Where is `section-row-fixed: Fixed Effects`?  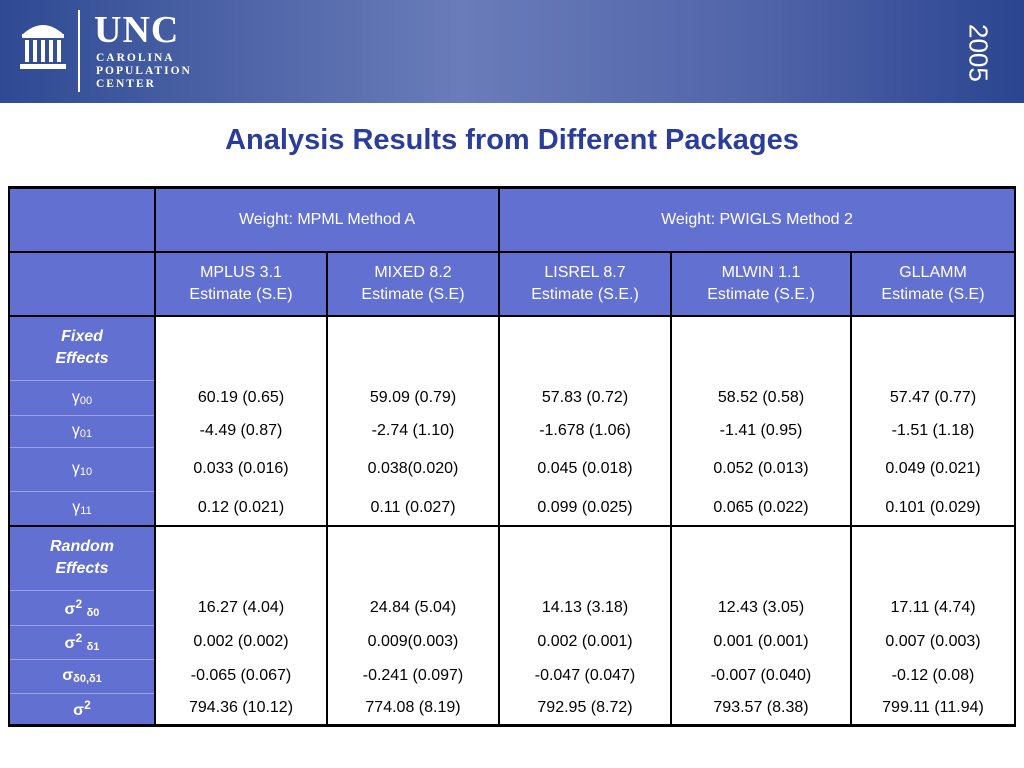 section-row-fixed: Fixed Effects is located at coordinates (512, 348).